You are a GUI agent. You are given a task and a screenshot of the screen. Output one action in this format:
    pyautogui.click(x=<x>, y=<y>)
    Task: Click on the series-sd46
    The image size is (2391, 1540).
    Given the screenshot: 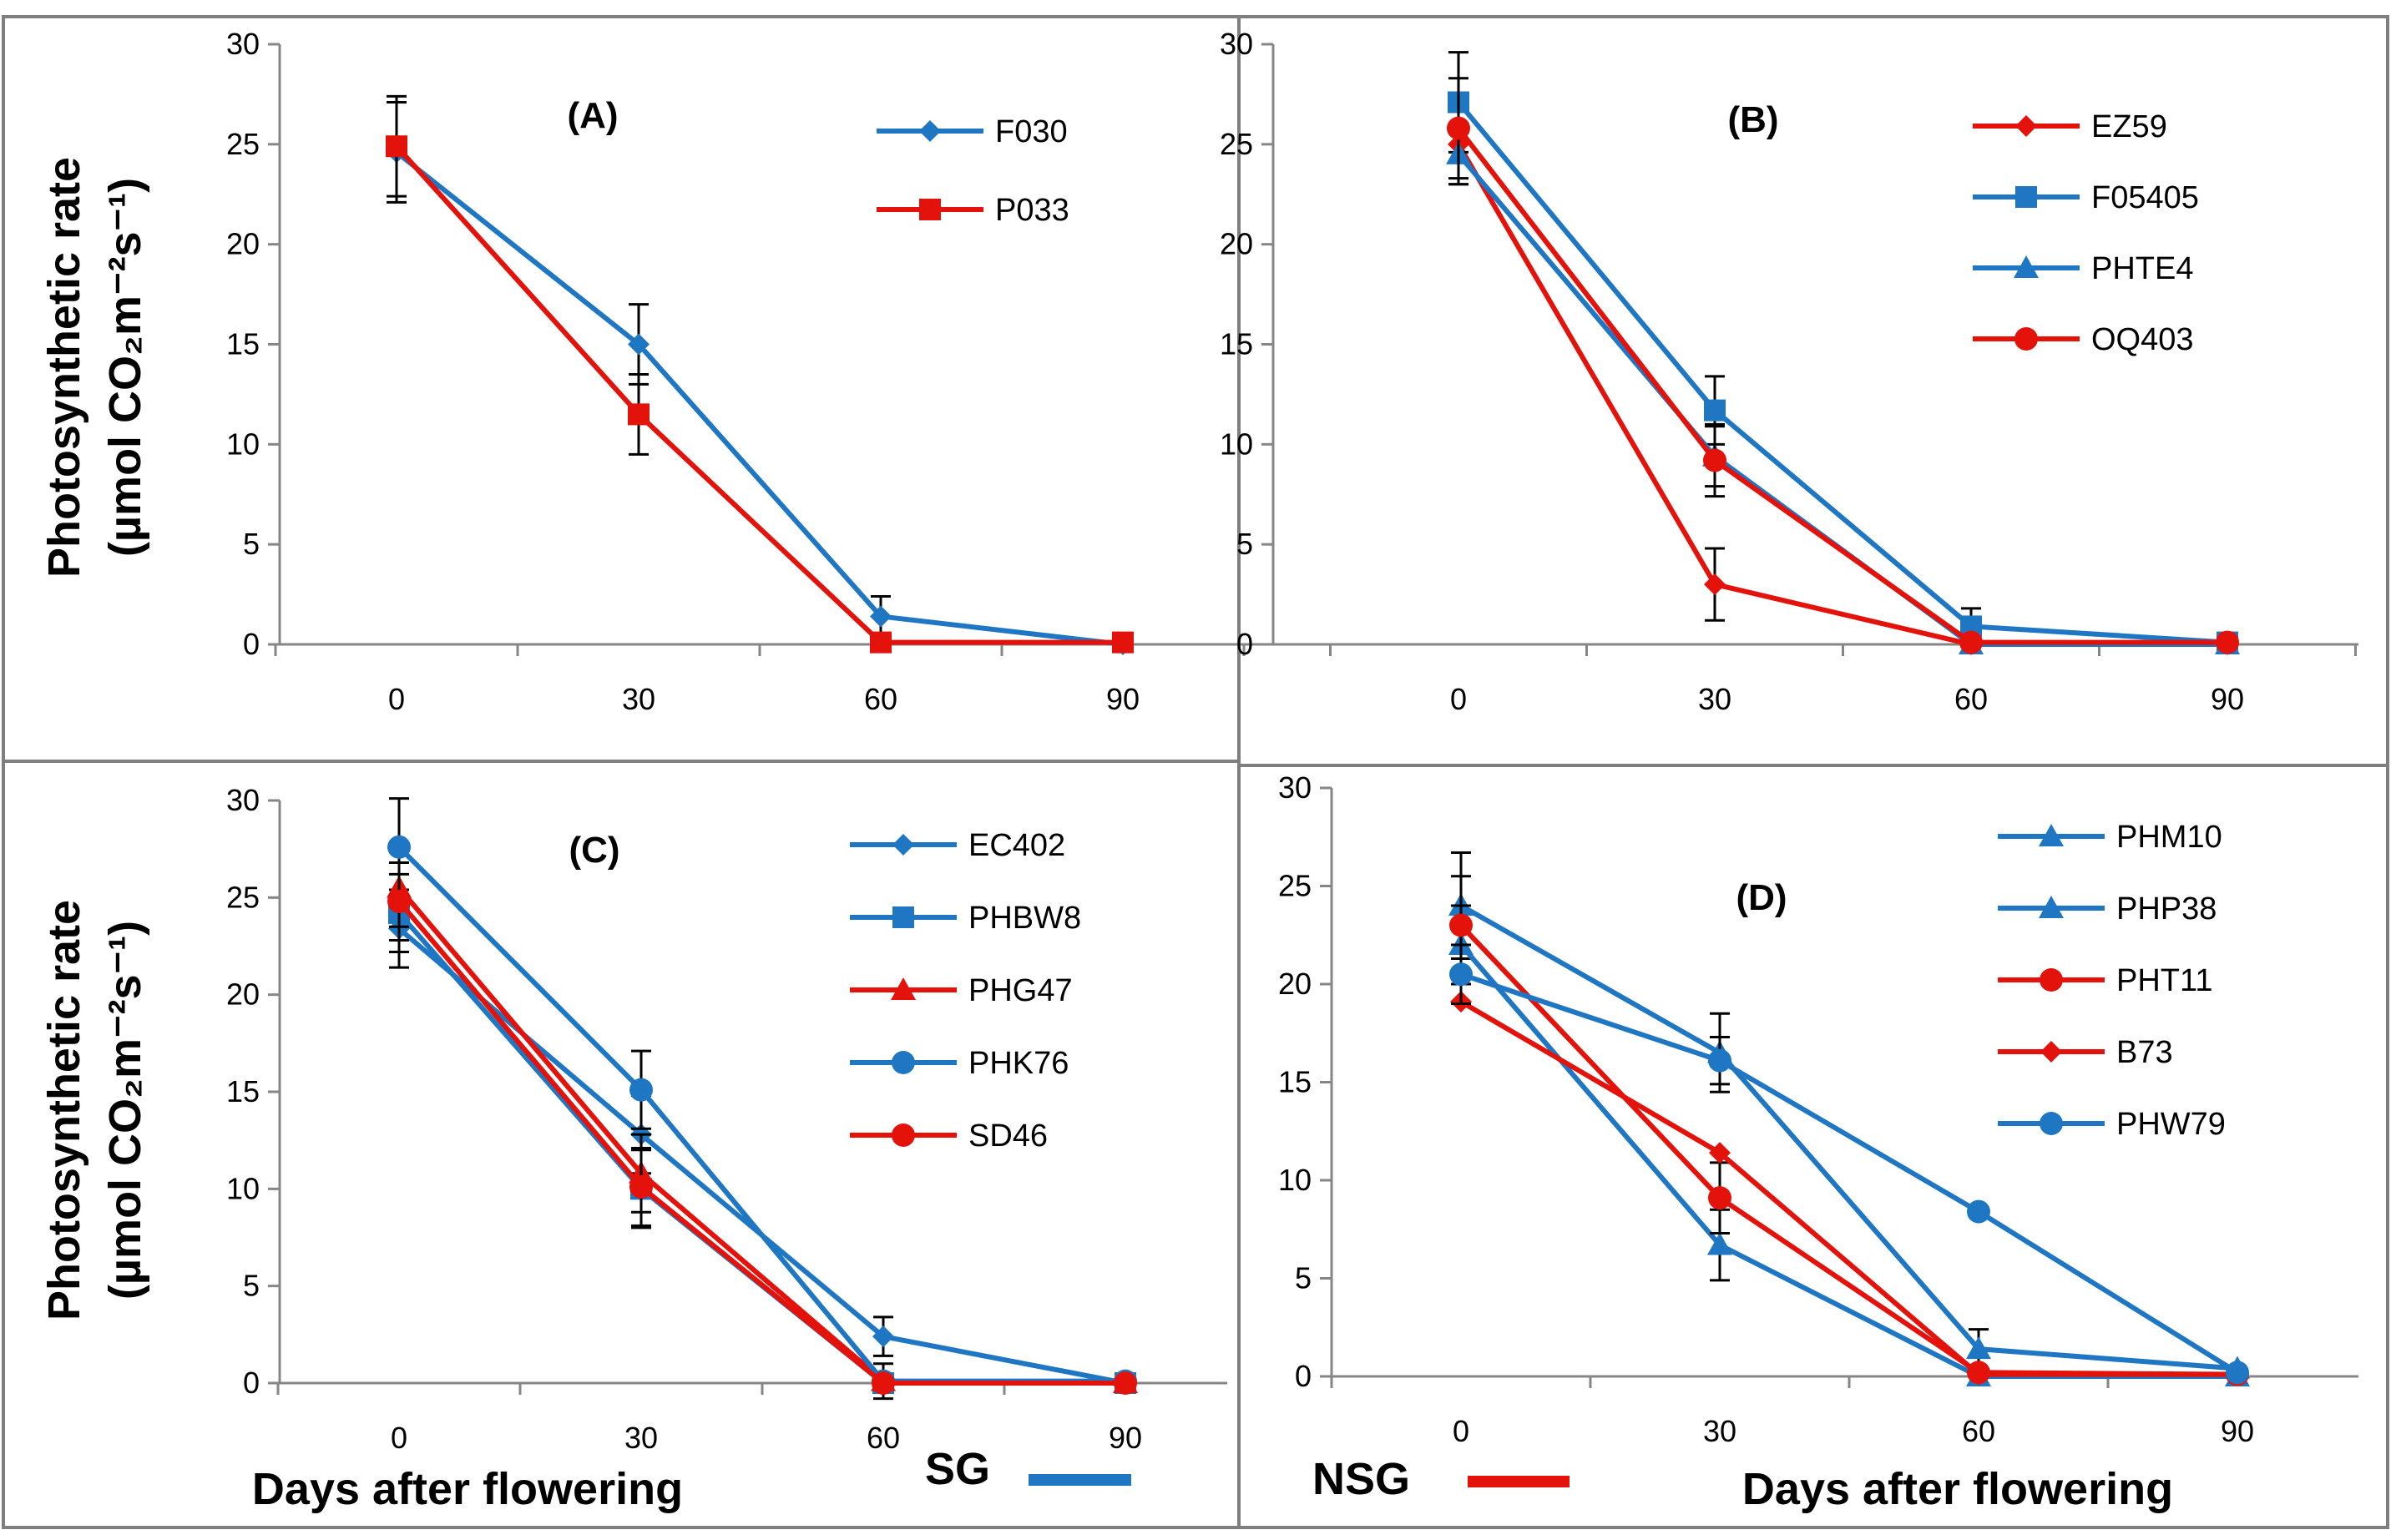 What is the action you would take?
    pyautogui.click(x=762, y=1128)
    